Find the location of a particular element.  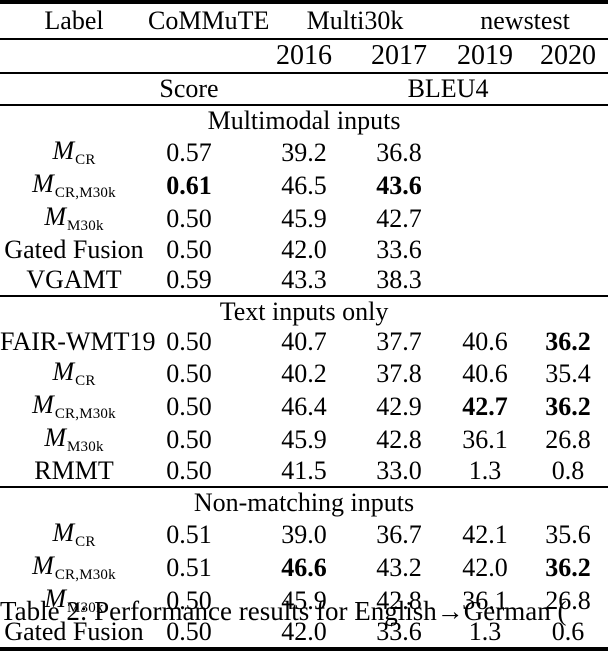

table-row: MCR,M30k 0.50 46.4 42.9 42.7 36.2 is located at coordinates (304, 406).